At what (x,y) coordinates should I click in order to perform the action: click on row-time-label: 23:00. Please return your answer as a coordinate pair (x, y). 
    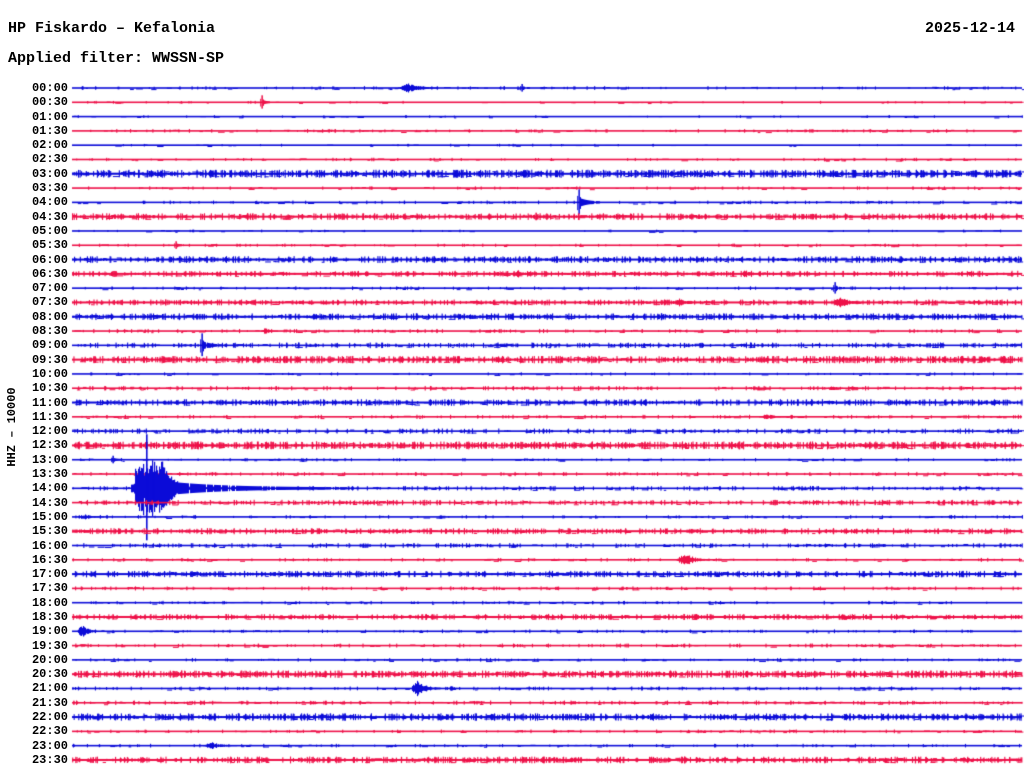
    Looking at the image, I should click on (49, 745).